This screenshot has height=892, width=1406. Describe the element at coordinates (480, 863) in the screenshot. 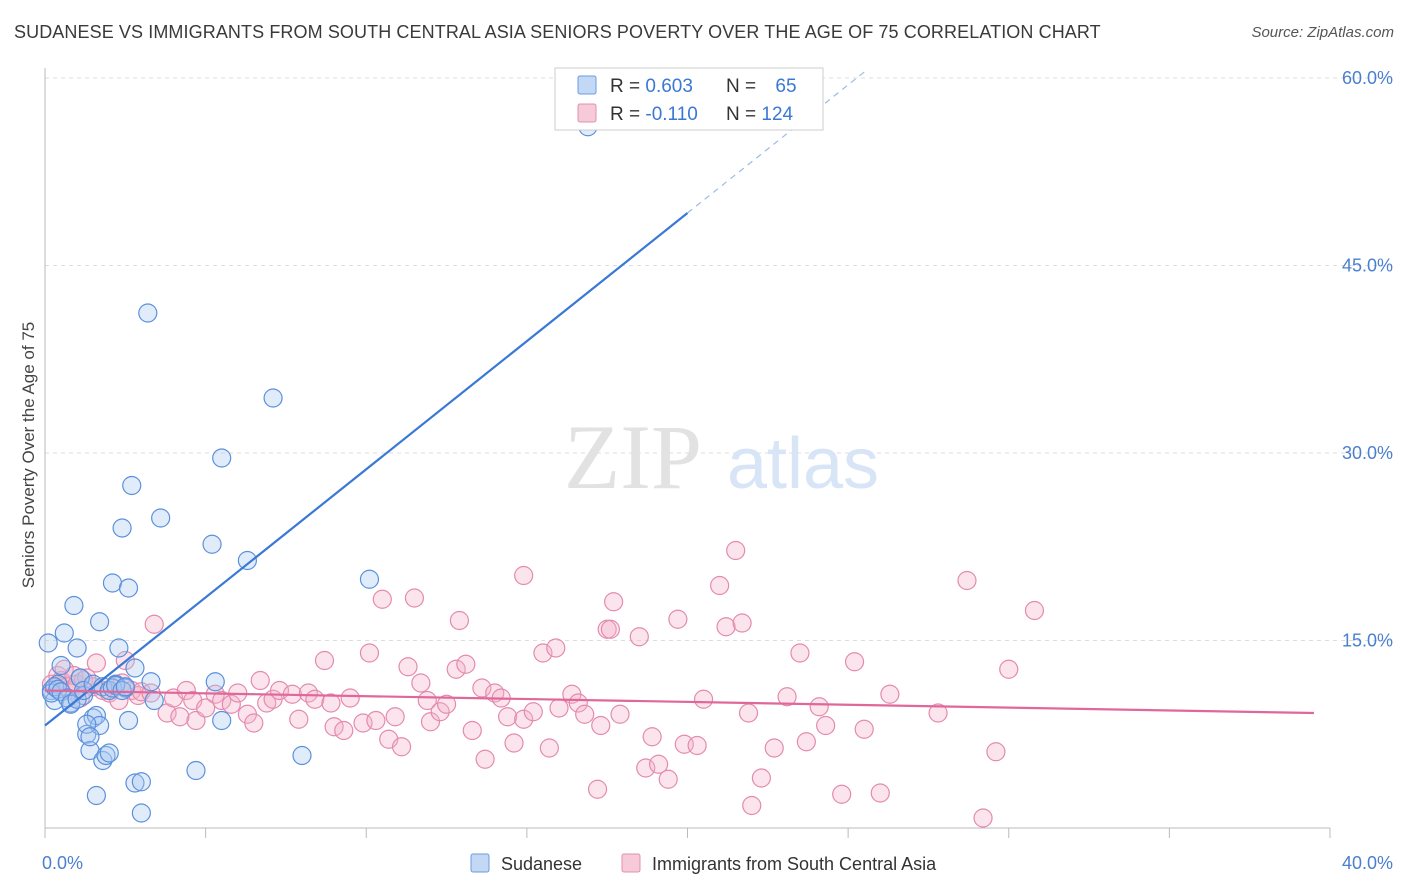

I see `legend-swatch-sudanese` at that location.